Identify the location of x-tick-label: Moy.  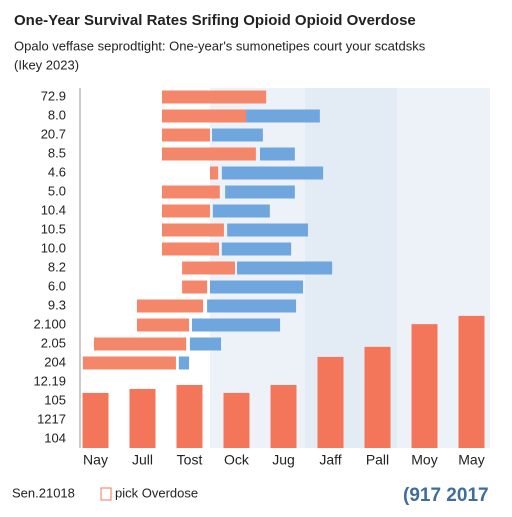
(424, 460).